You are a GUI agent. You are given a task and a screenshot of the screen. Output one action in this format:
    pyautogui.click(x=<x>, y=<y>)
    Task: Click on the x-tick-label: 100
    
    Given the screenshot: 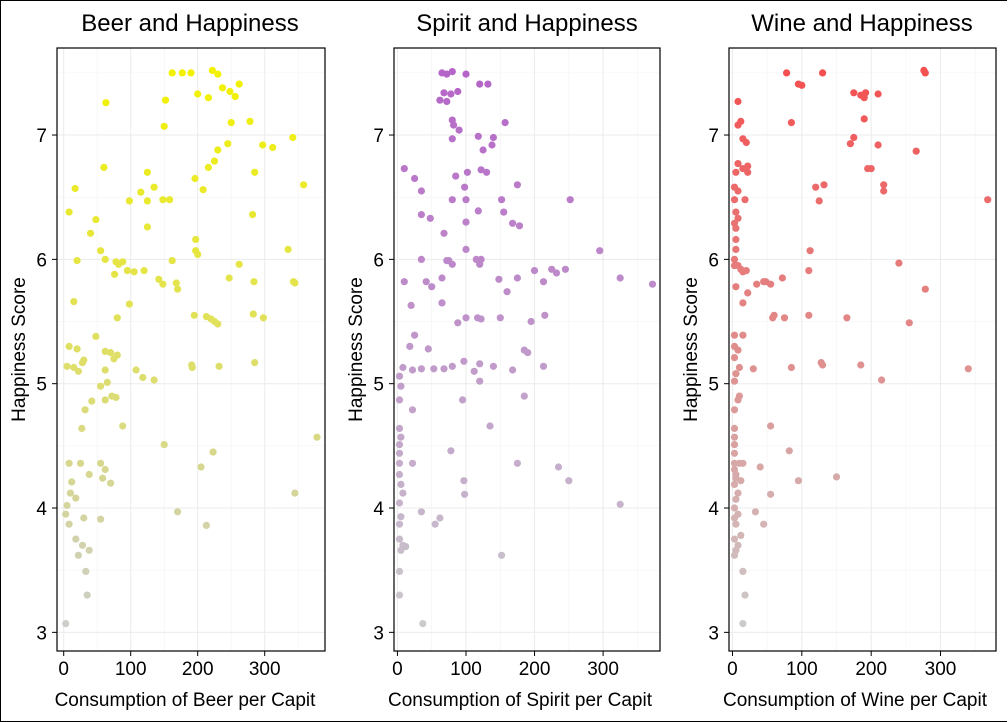 What is the action you would take?
    pyautogui.click(x=466, y=669)
    